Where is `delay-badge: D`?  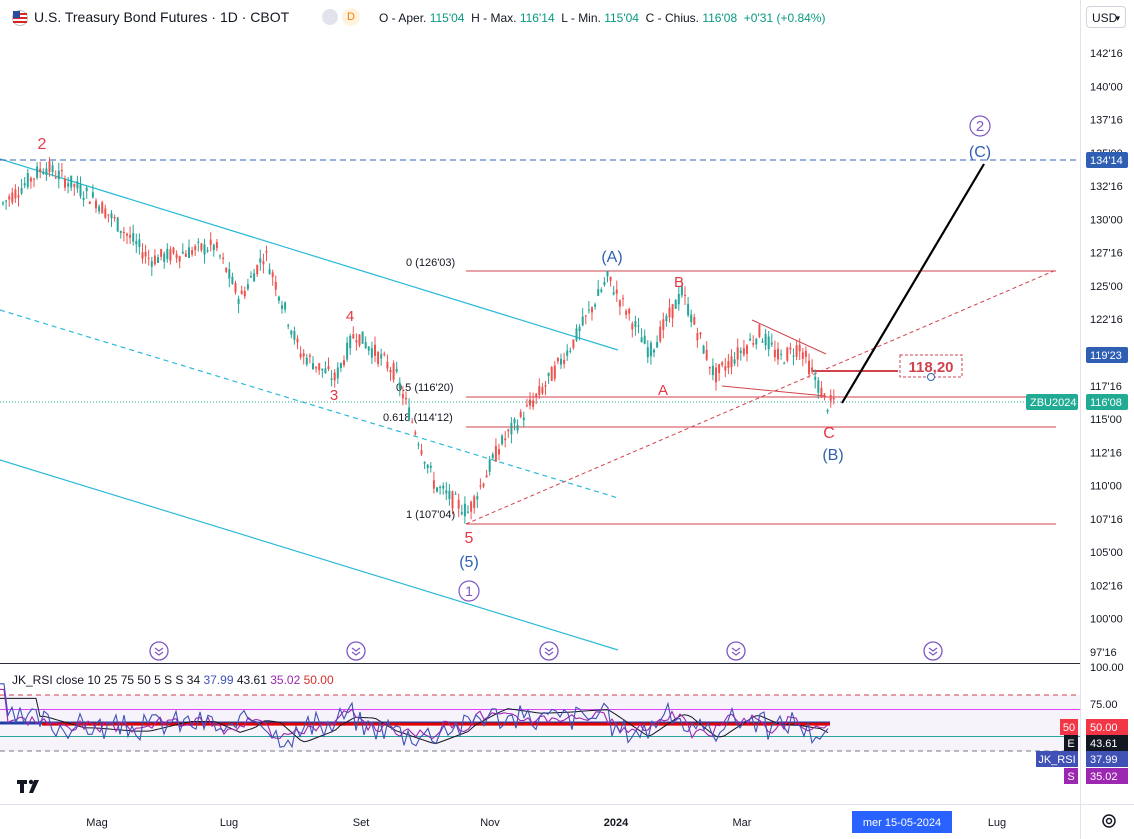
delay-badge: D is located at coordinates (351, 17).